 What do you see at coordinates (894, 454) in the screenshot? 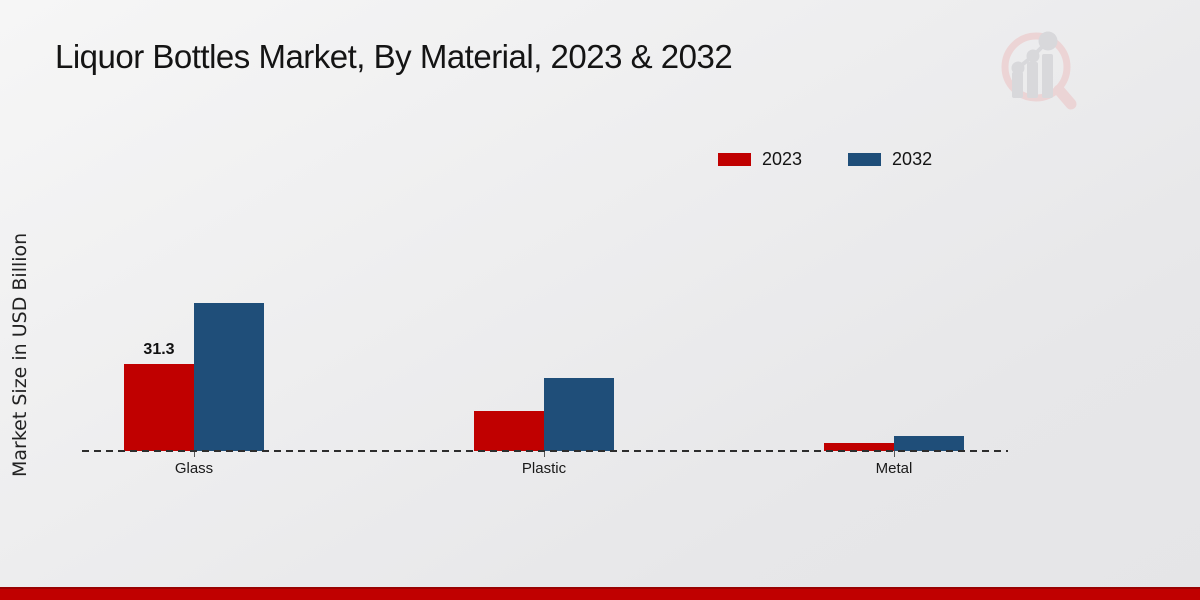
I see `x-tick-metal` at bounding box center [894, 454].